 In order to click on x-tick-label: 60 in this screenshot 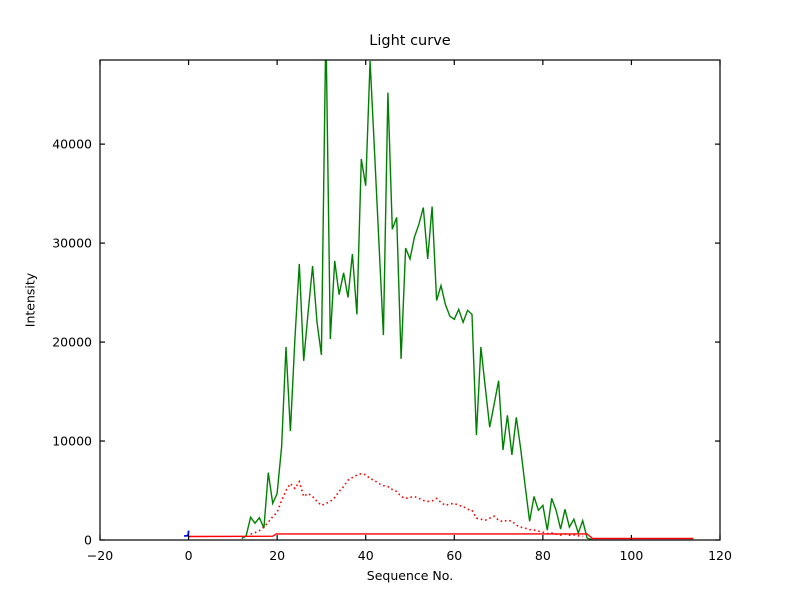, I will do `click(454, 555)`.